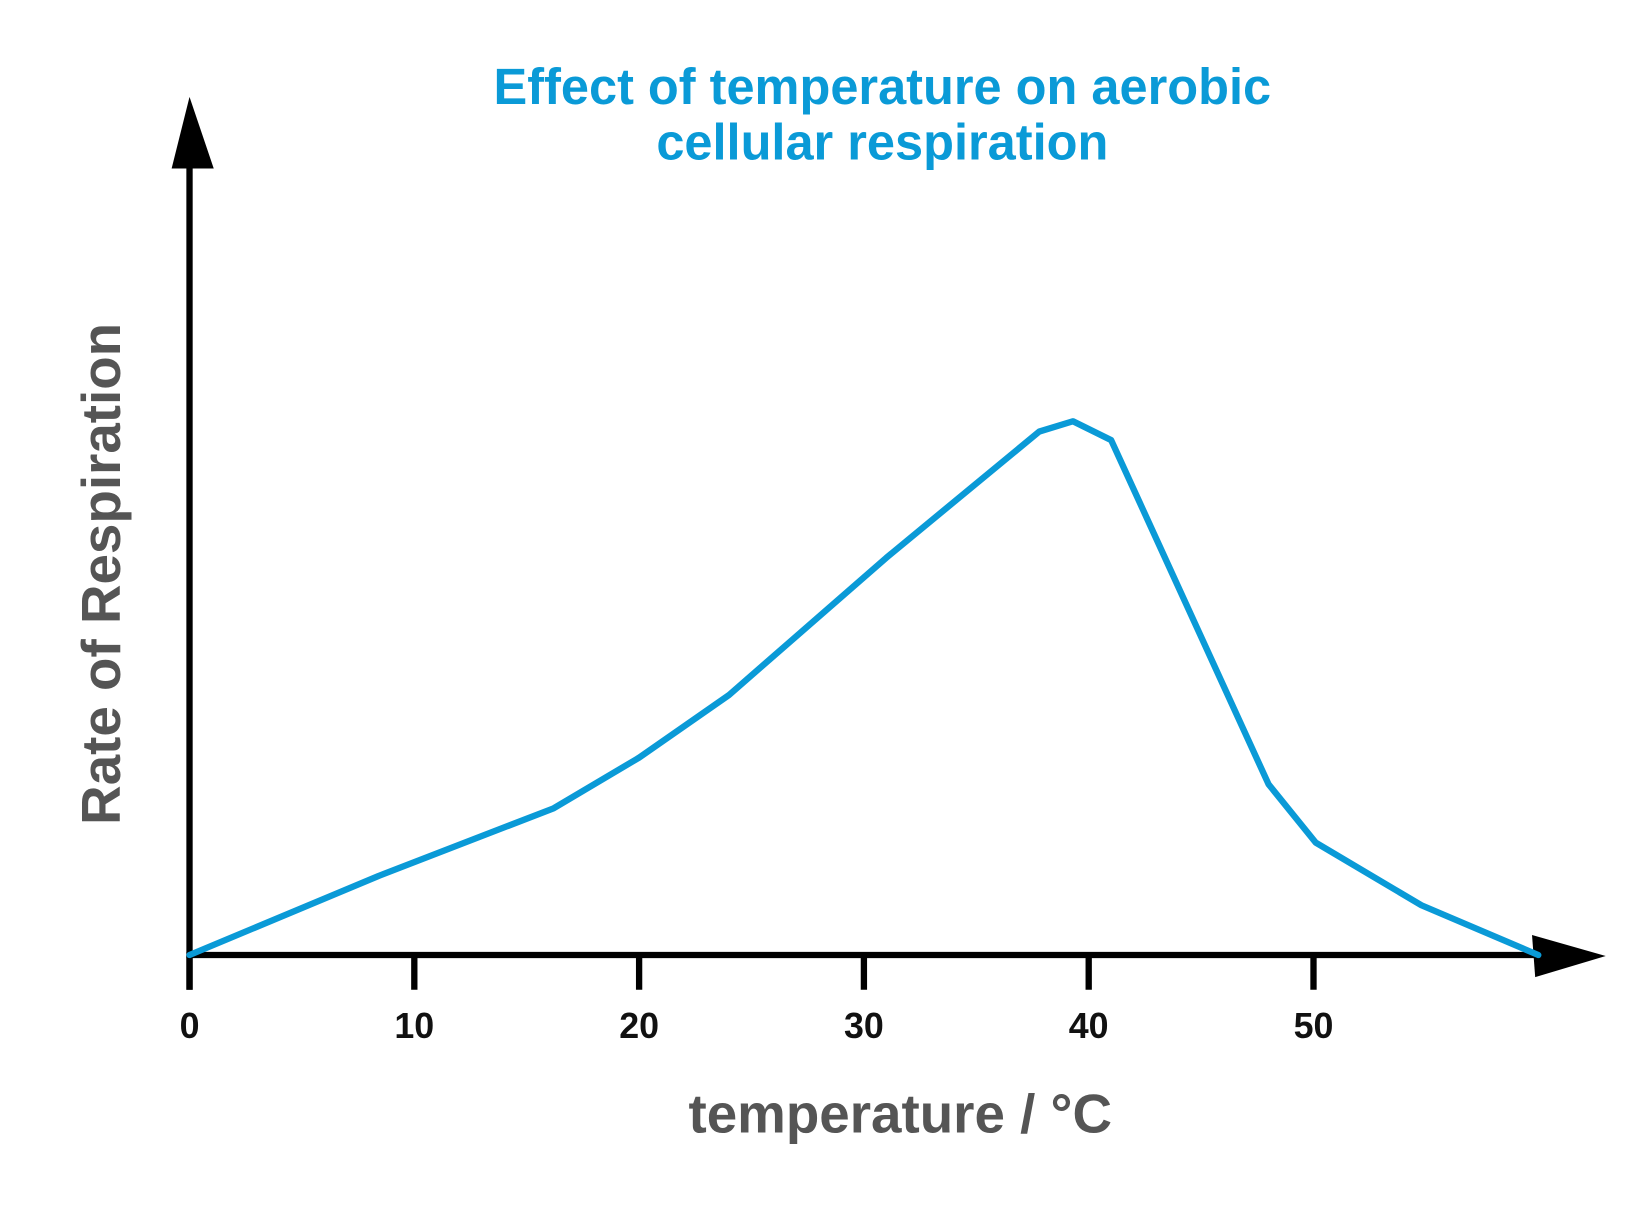 This screenshot has width=1632, height=1227. I want to click on chart-title: Effect of temperature on aerobic, so click(883, 86).